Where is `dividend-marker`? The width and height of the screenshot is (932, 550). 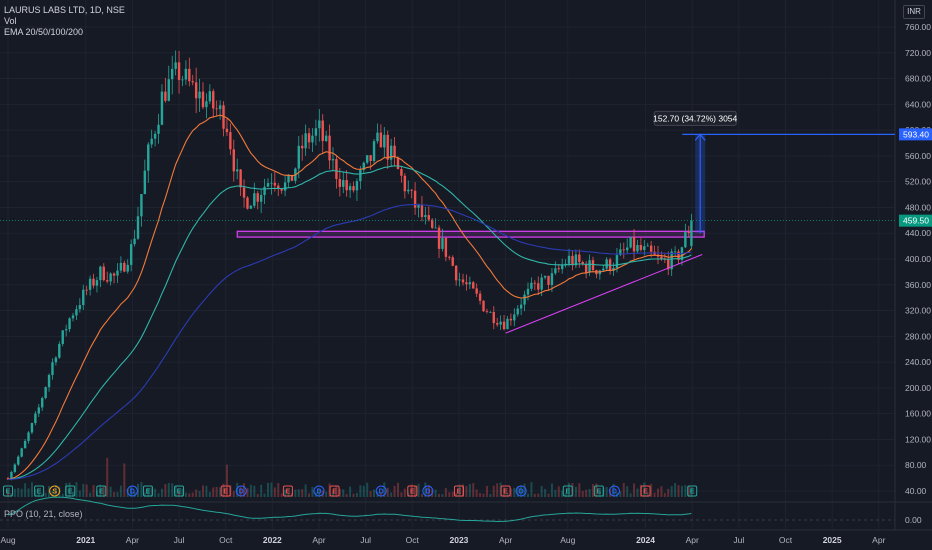
dividend-marker is located at coordinates (241, 491).